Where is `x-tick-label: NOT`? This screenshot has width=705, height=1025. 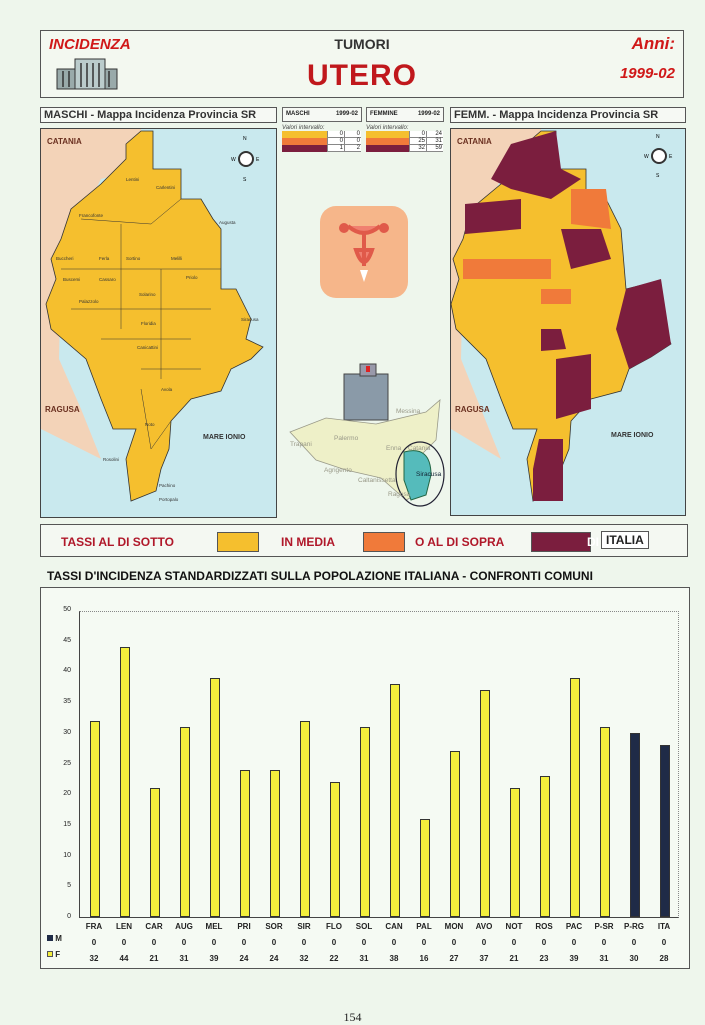 x-tick-label: NOT is located at coordinates (514, 926).